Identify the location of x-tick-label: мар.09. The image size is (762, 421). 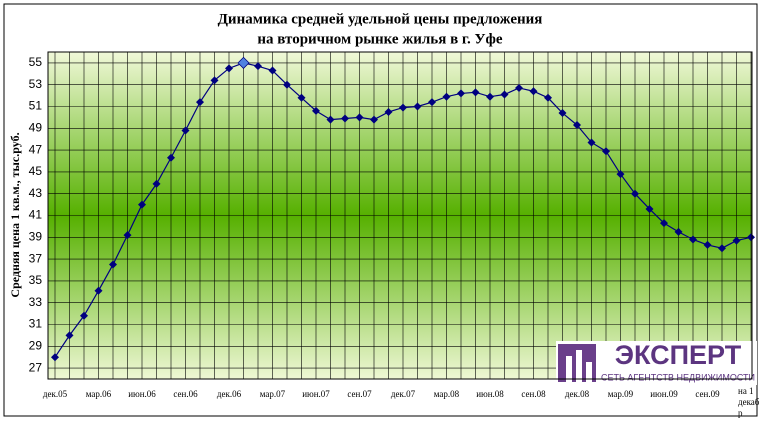
(621, 394).